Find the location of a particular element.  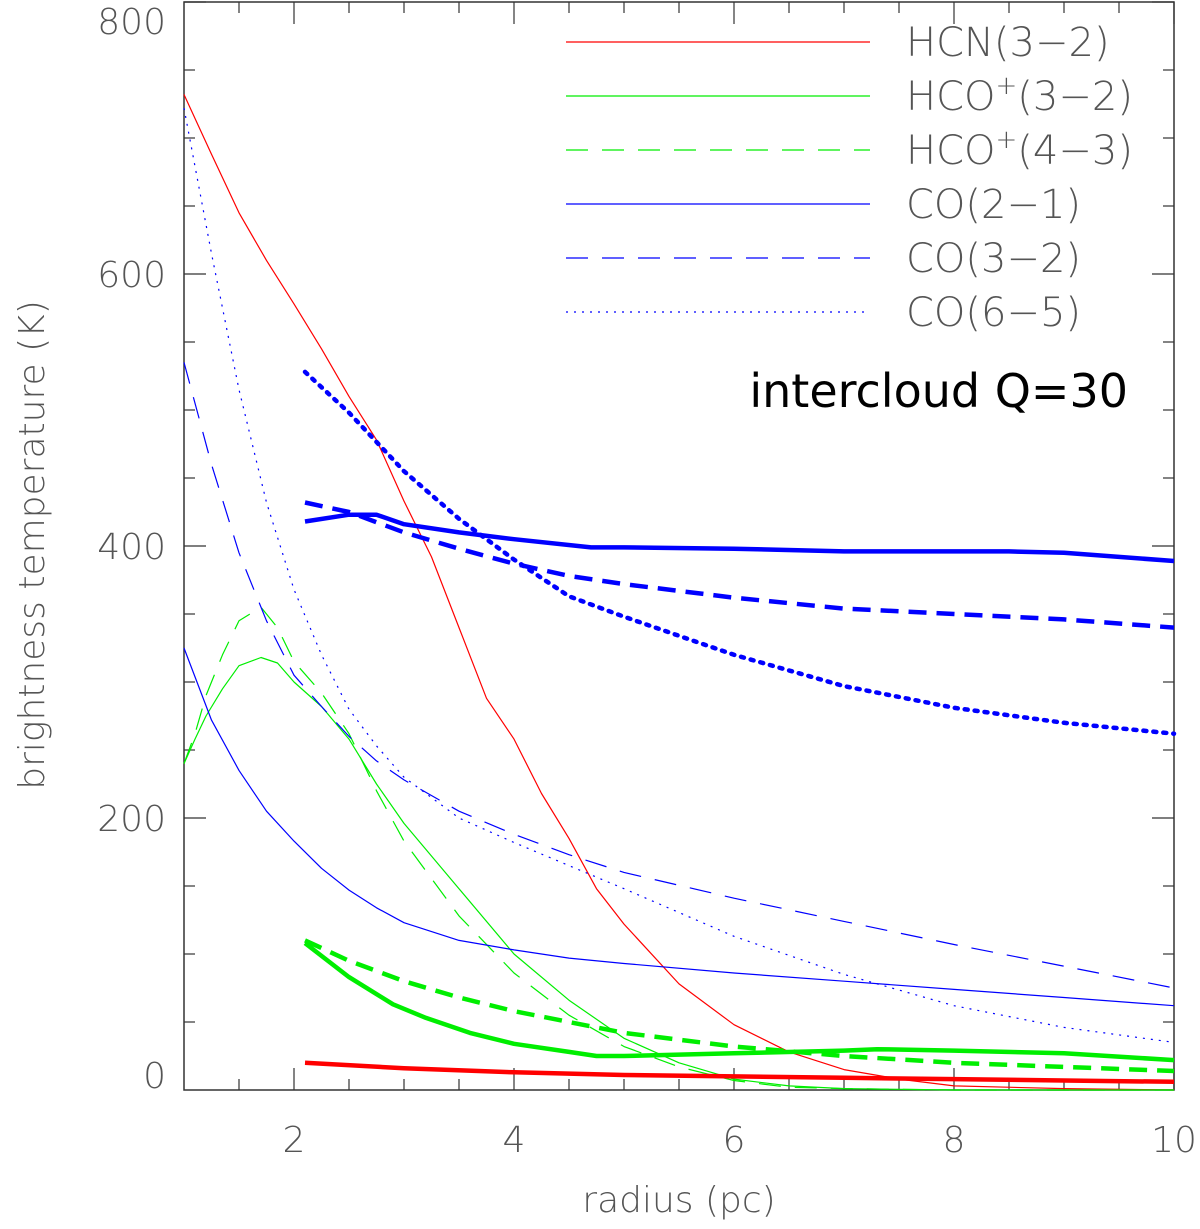

y-axis-title: brightness temperature (K) is located at coordinates (32, 545).